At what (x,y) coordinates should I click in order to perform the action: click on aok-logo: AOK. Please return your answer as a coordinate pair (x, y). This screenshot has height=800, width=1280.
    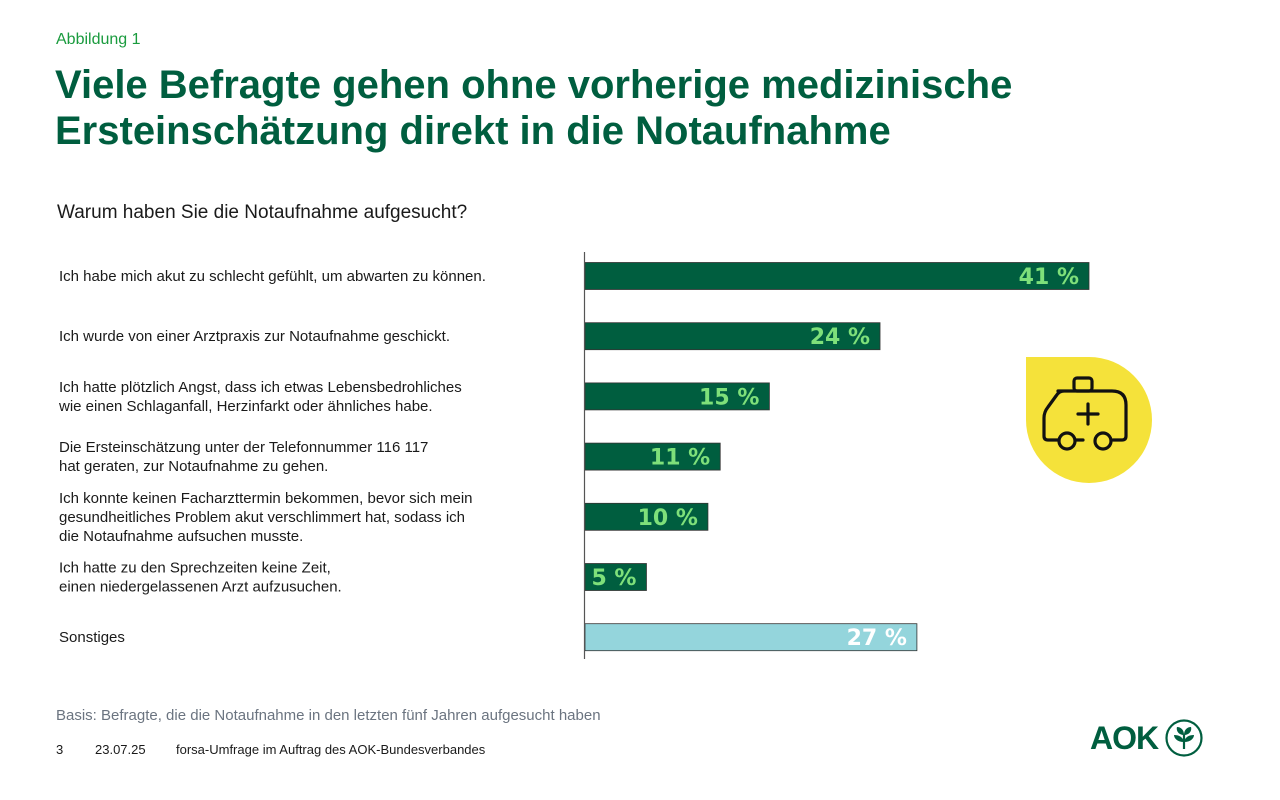
    Looking at the image, I should click on (1147, 738).